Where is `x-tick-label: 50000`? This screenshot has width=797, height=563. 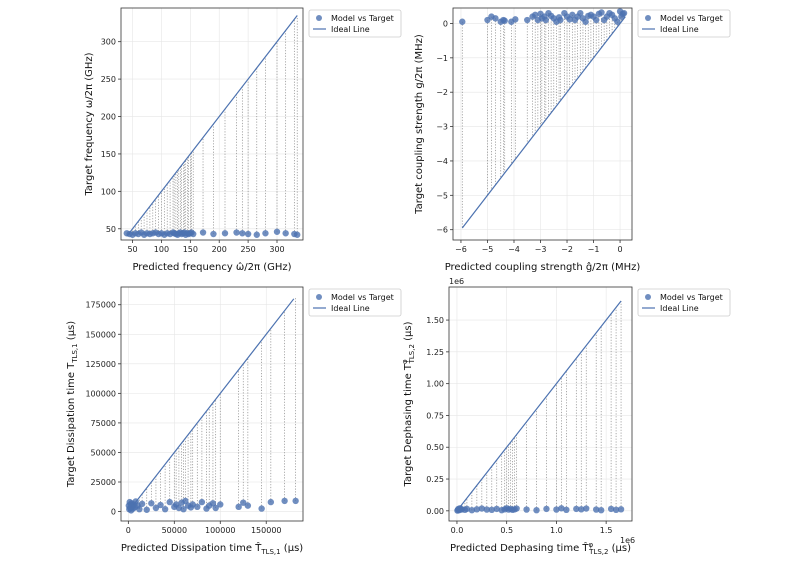 x-tick-label: 50000 is located at coordinates (174, 530).